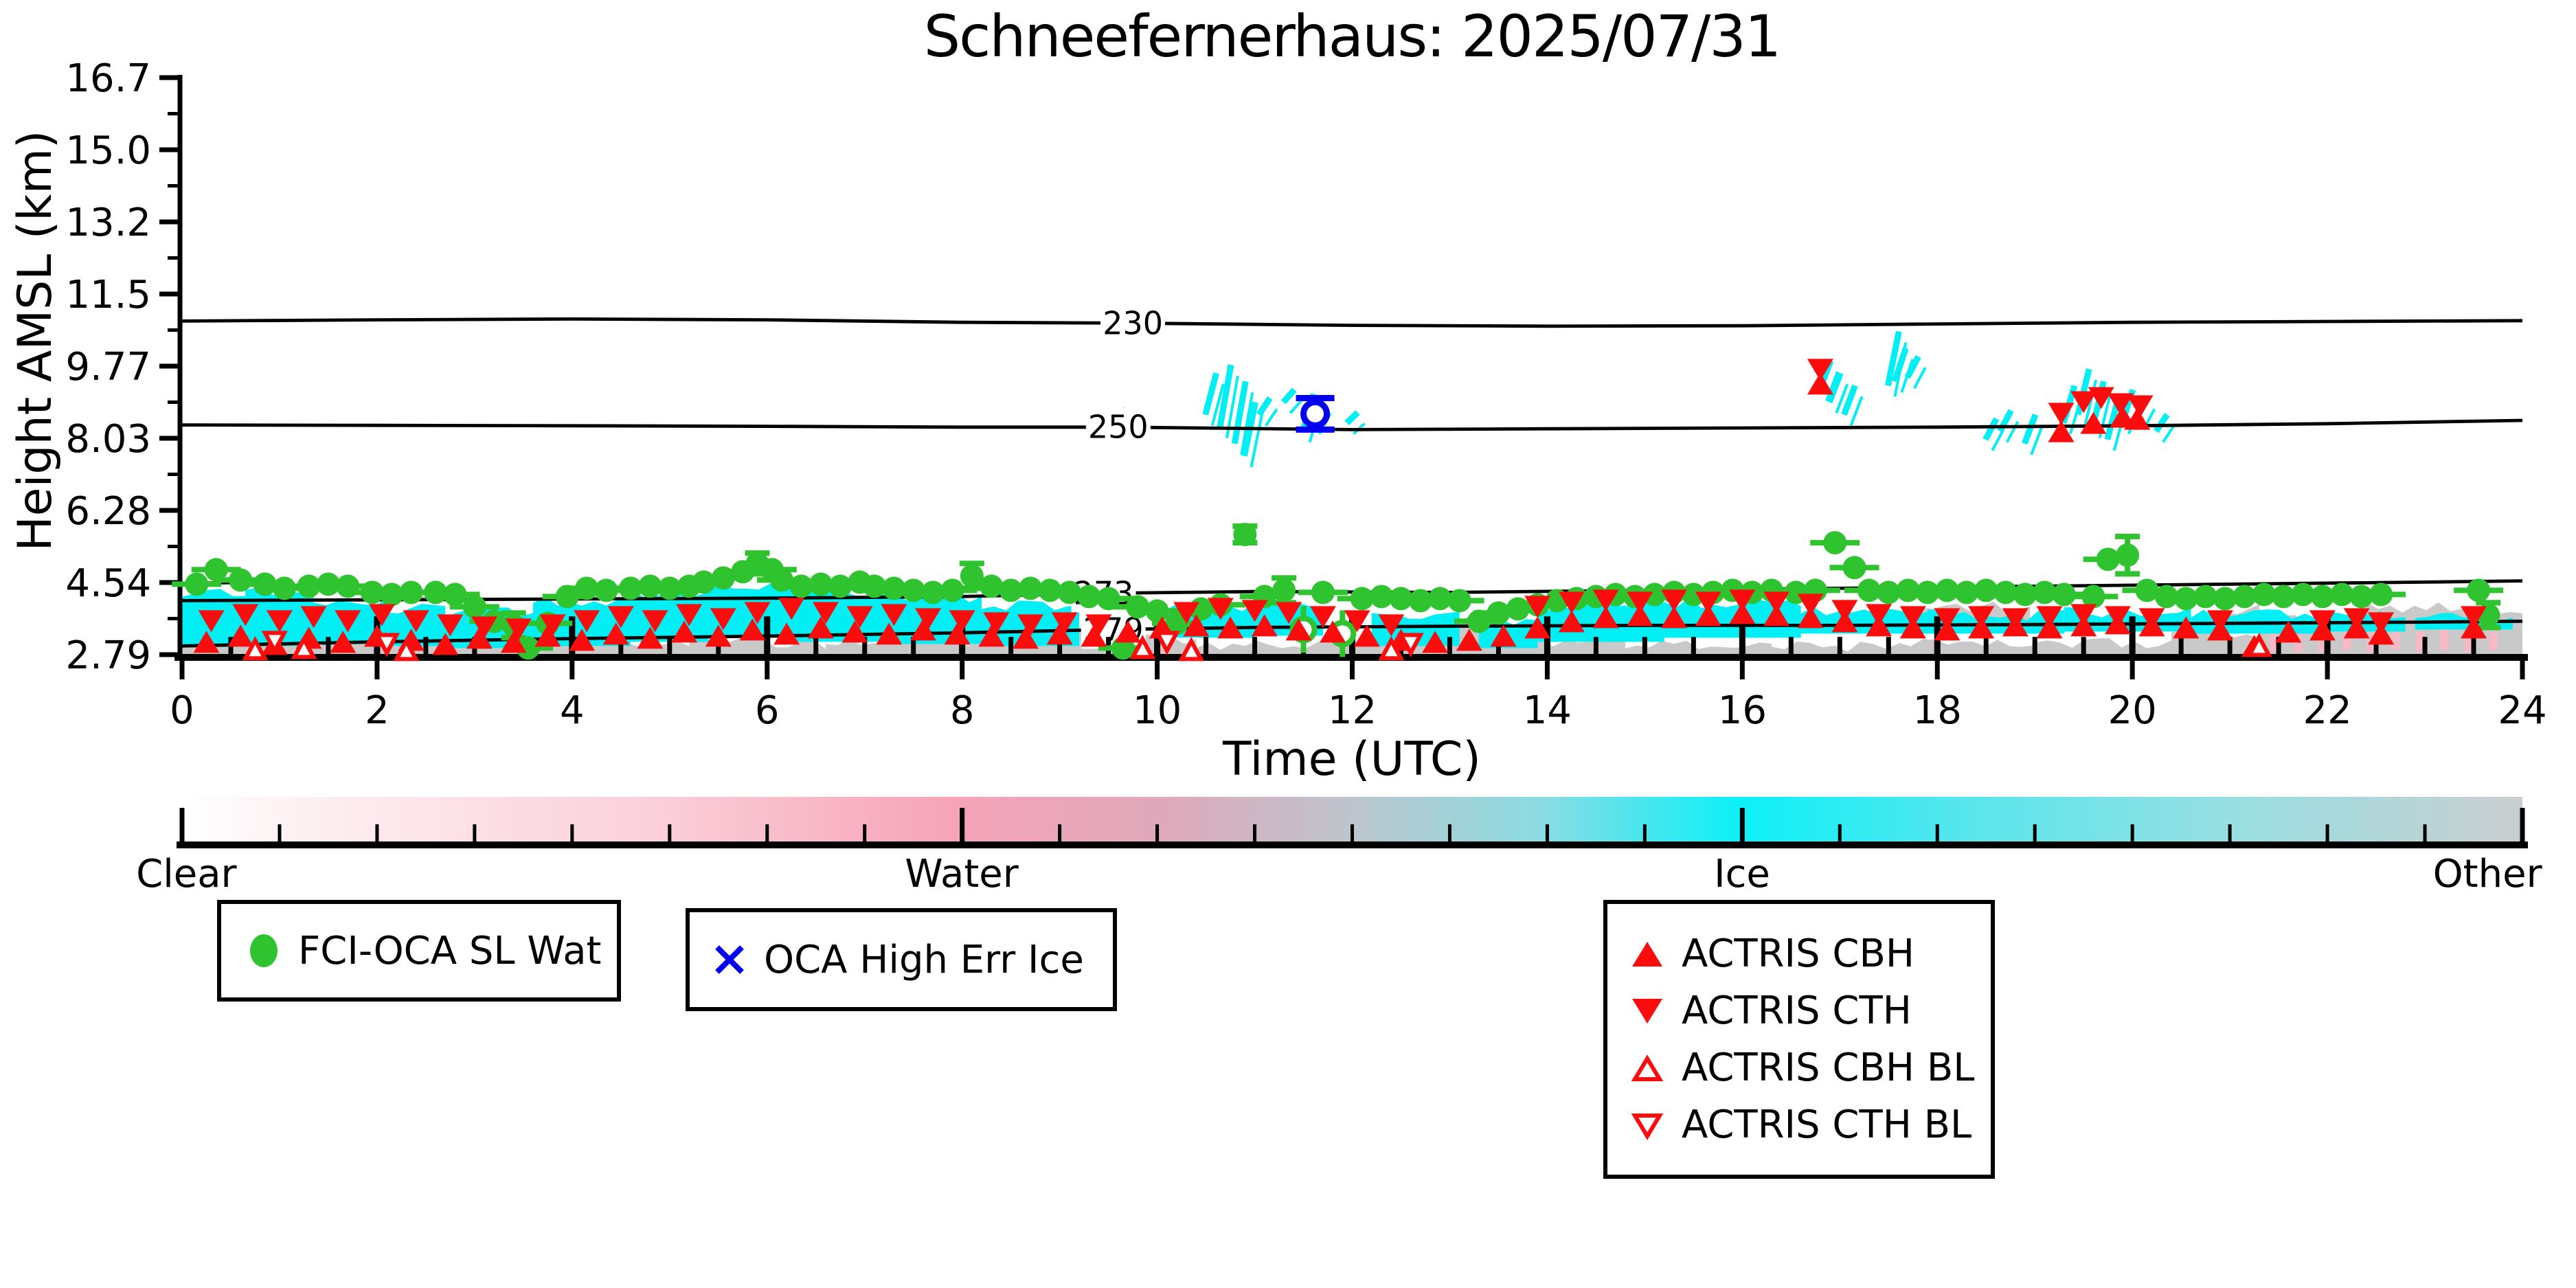 The image size is (2576, 1288). What do you see at coordinates (35, 341) in the screenshot?
I see `y-axis-label: Height AMSL (km)` at bounding box center [35, 341].